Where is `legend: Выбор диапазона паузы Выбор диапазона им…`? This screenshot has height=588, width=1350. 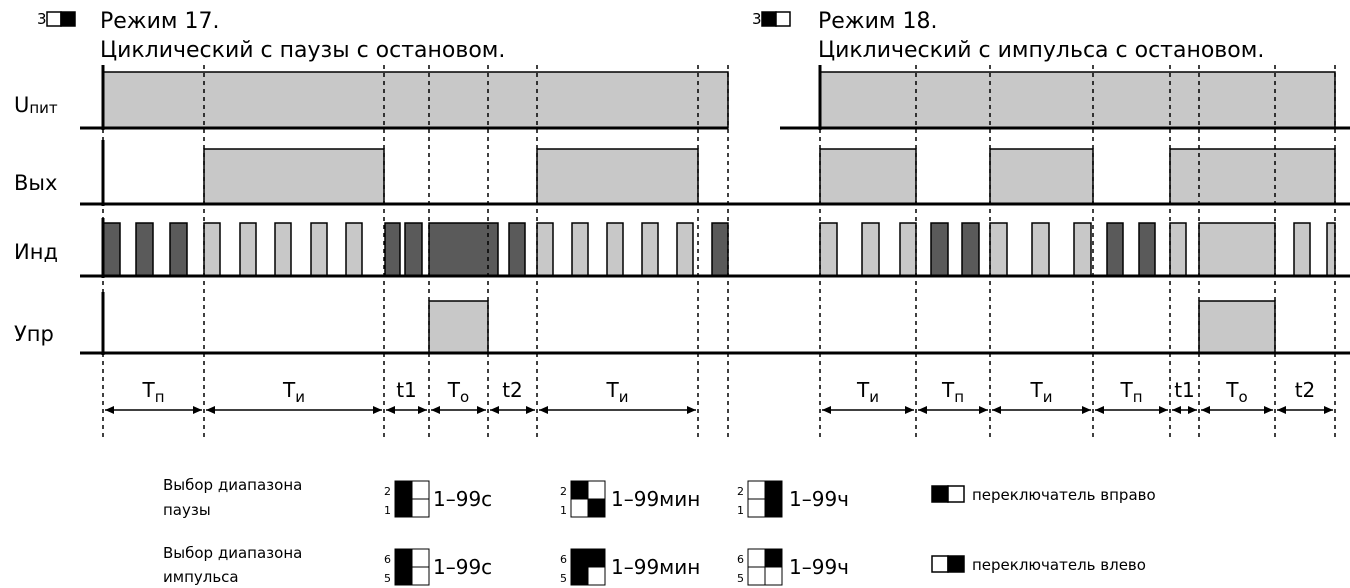
legend: Выбор диапазона паузы Выбор диапазона им… is located at coordinates (659, 531).